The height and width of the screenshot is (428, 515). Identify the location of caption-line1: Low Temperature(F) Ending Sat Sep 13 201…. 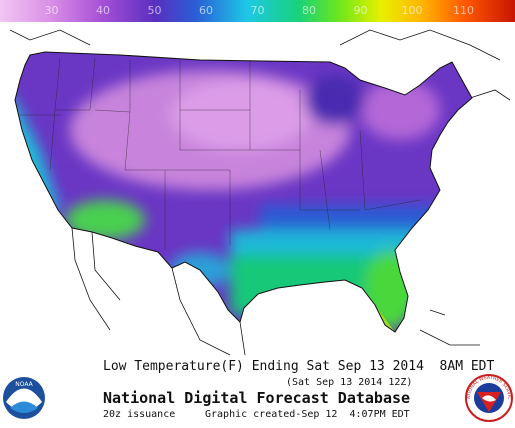
(299, 366).